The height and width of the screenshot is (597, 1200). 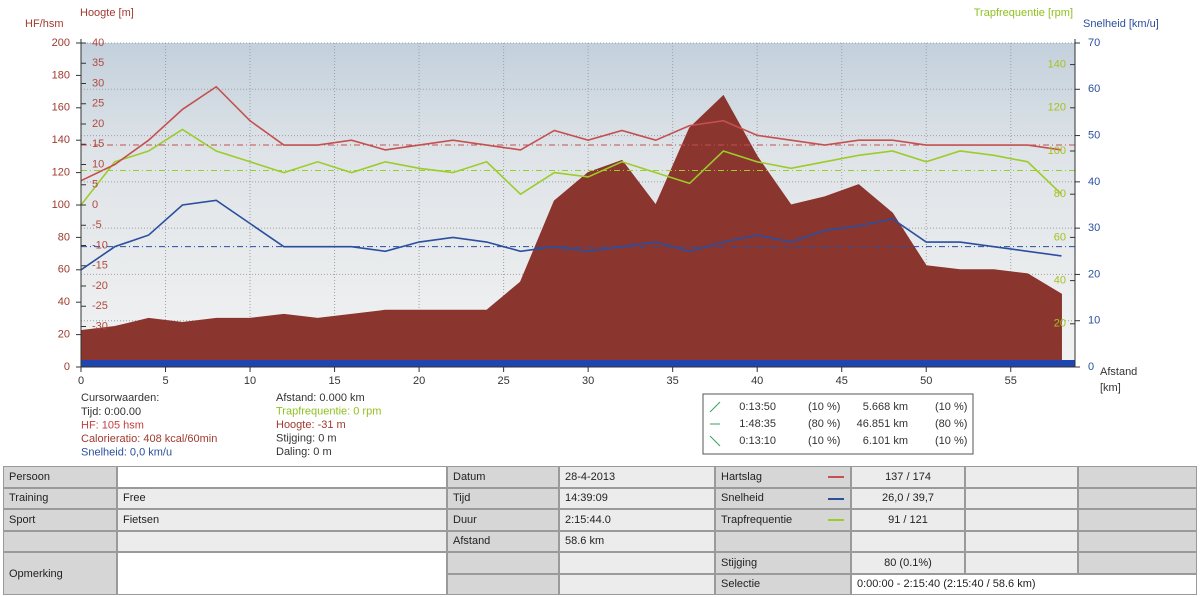 What do you see at coordinates (306, 438) in the screenshot?
I see `cursor-value: Stijging: 0 m` at bounding box center [306, 438].